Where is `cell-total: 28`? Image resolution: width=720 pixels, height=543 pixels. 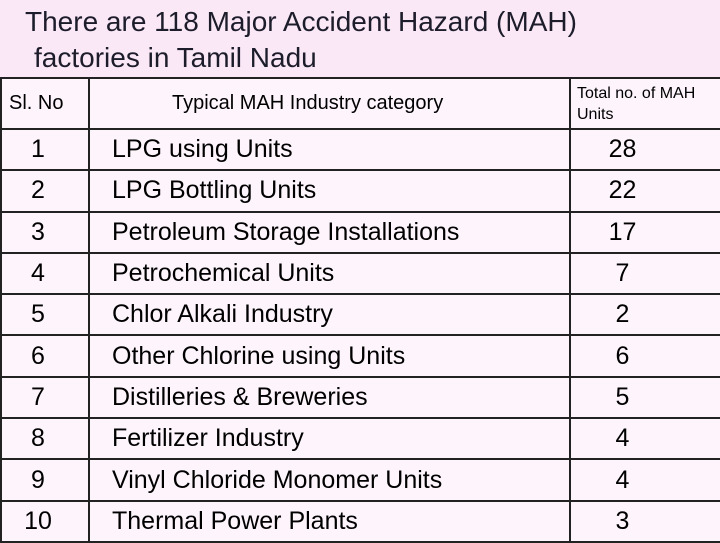
cell-total: 28 is located at coordinates (644, 149).